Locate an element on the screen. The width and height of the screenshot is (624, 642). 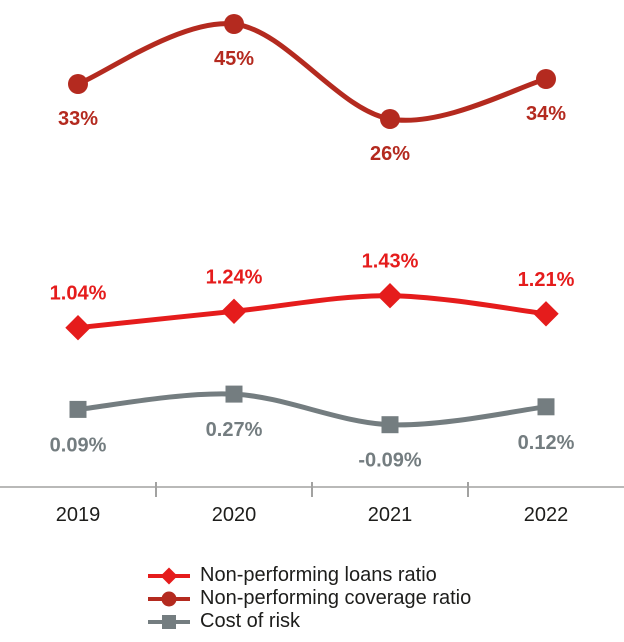
value-label: 0.09% is located at coordinates (78, 445).